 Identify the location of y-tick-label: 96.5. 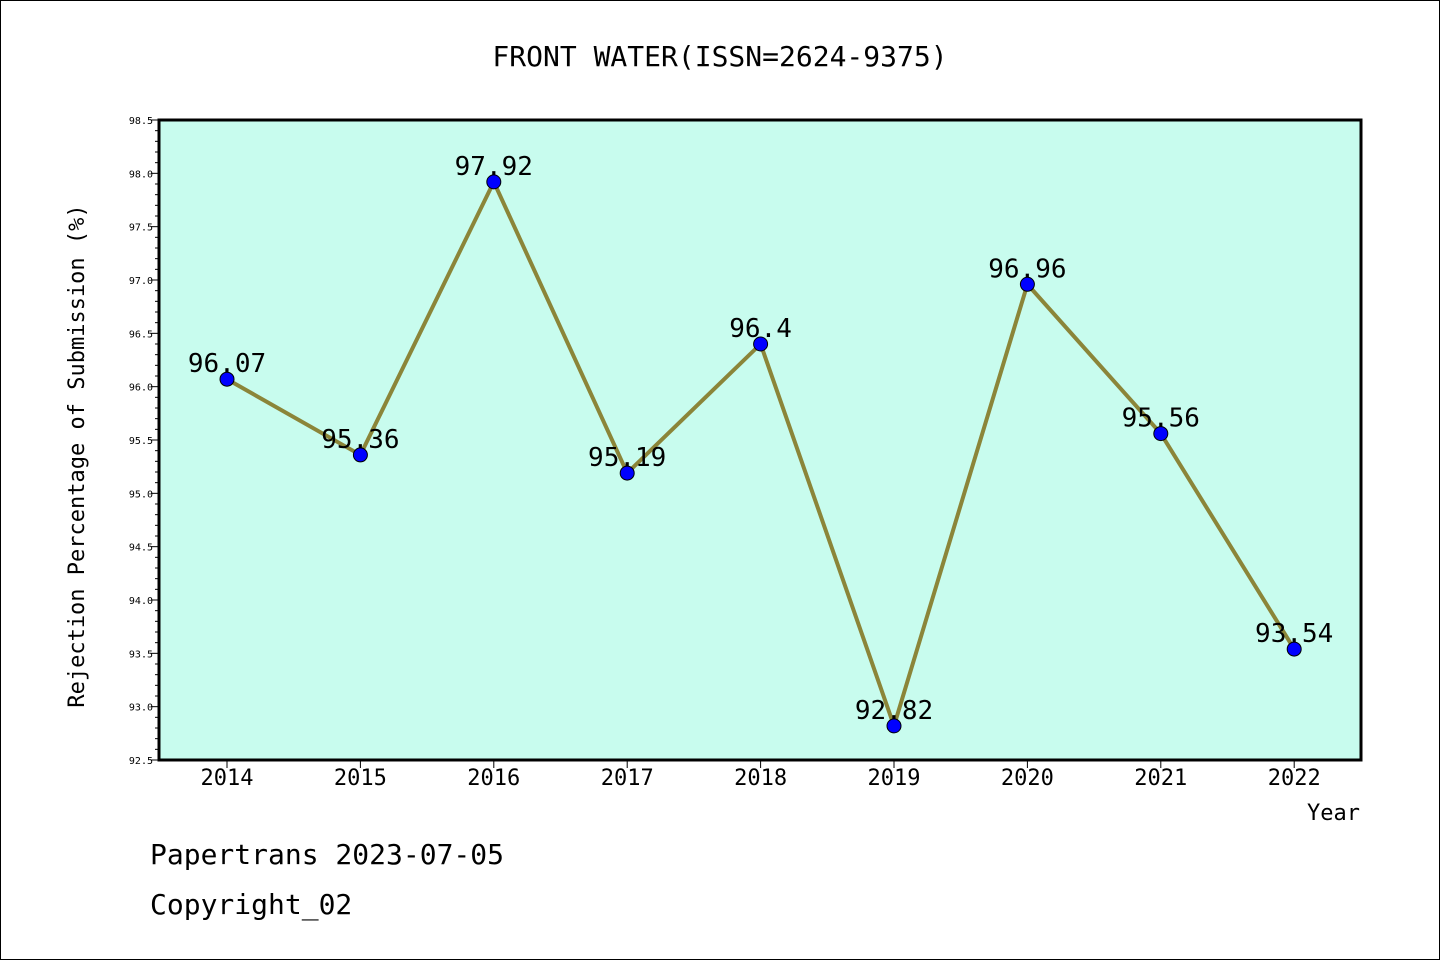
(141, 334).